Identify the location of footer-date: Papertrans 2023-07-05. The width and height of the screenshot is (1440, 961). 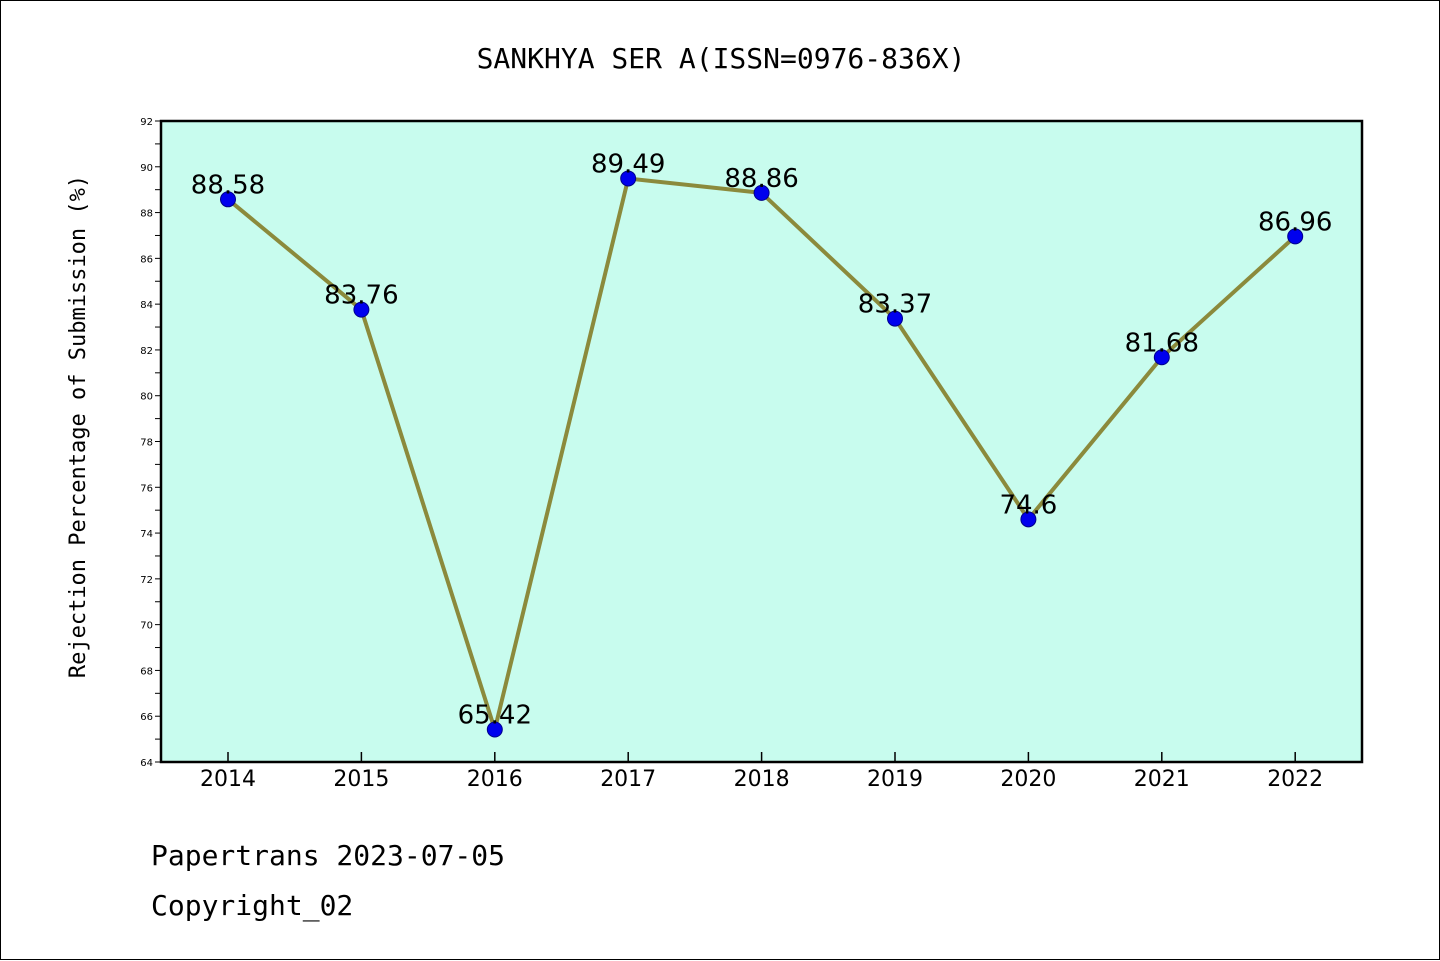
(328, 855).